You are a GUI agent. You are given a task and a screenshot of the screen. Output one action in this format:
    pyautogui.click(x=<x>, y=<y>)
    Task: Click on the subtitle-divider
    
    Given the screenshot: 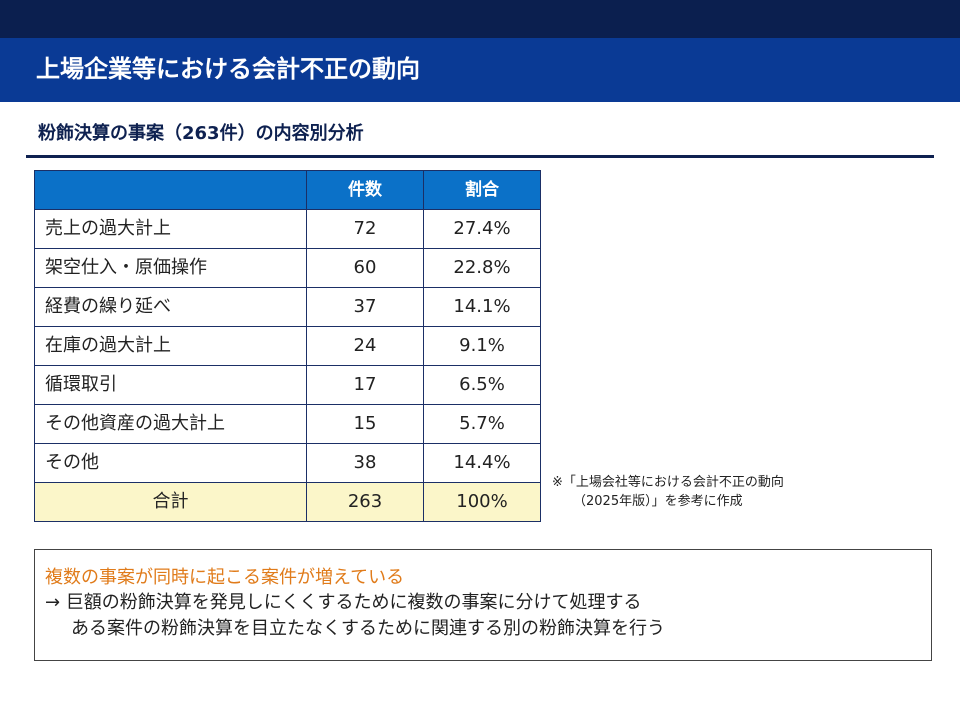 What is the action you would take?
    pyautogui.click(x=480, y=156)
    